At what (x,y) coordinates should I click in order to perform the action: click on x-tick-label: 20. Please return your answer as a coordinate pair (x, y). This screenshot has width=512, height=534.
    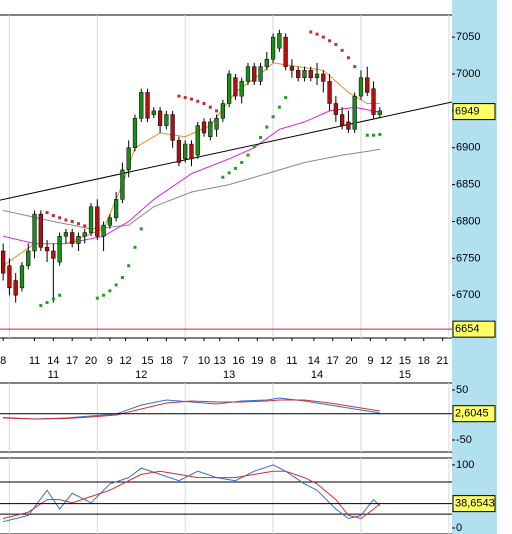
    Looking at the image, I should click on (91, 361).